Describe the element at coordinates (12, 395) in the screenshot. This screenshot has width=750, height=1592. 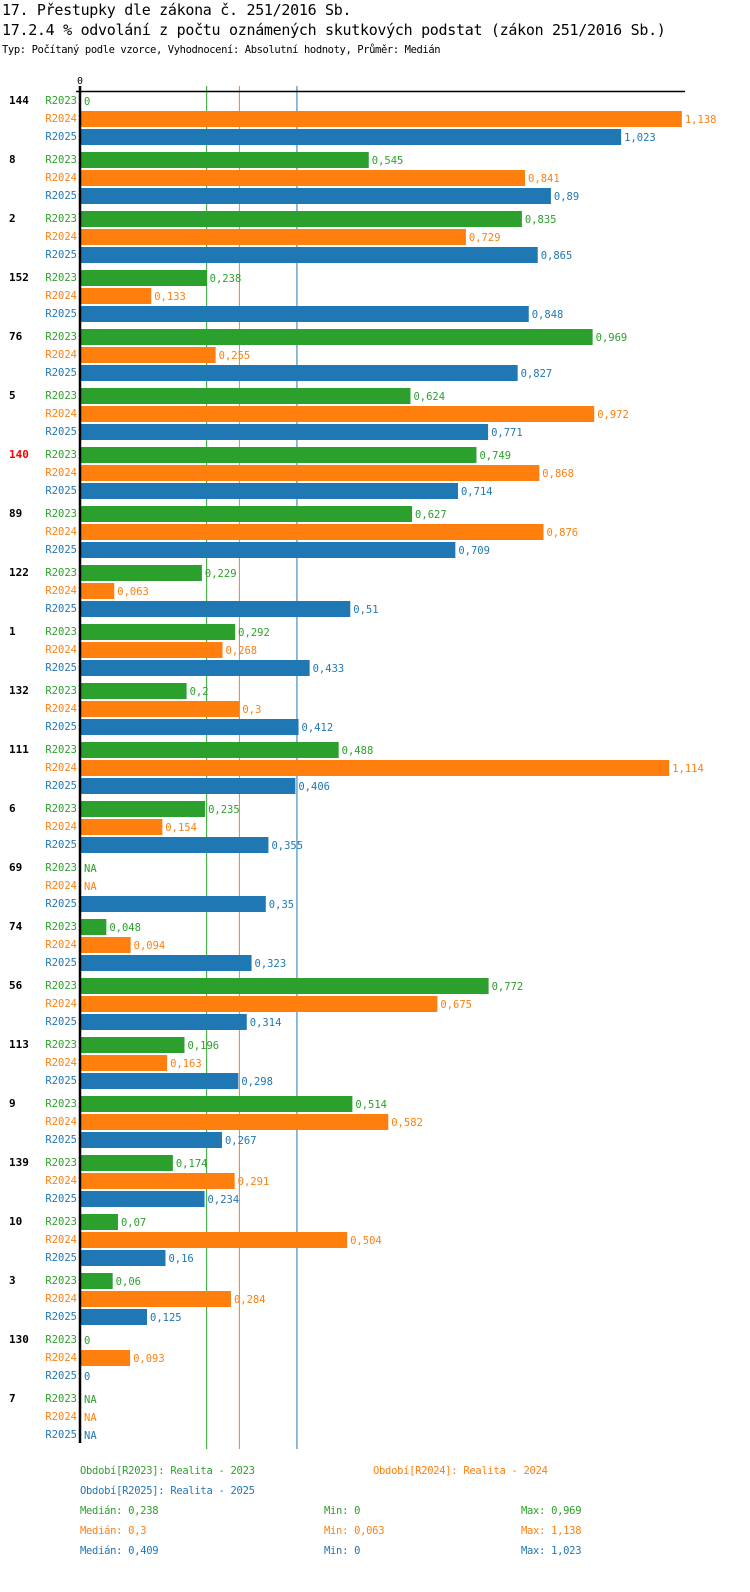
I see `category-label: 5` at that location.